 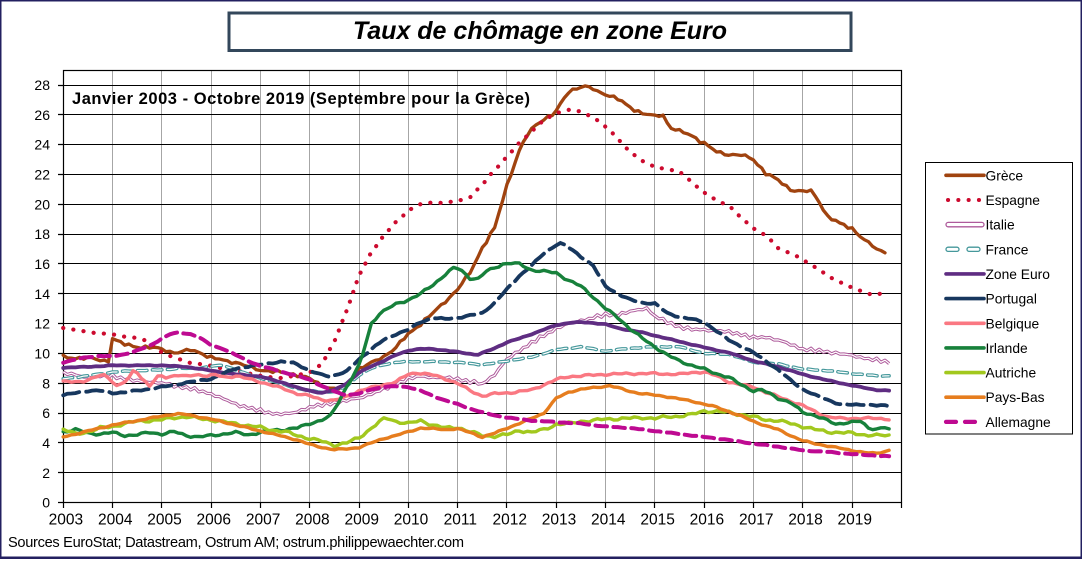 What do you see at coordinates (1000, 225) in the screenshot?
I see `svg-text: Italie` at bounding box center [1000, 225].